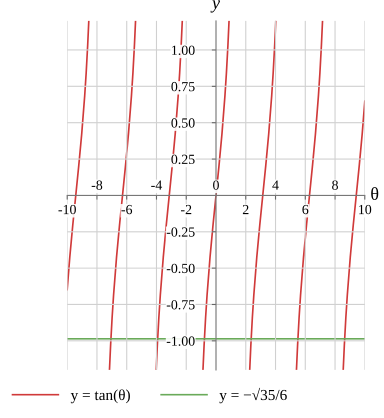  I want to click on y-tick-label: 0.50, so click(183, 123).